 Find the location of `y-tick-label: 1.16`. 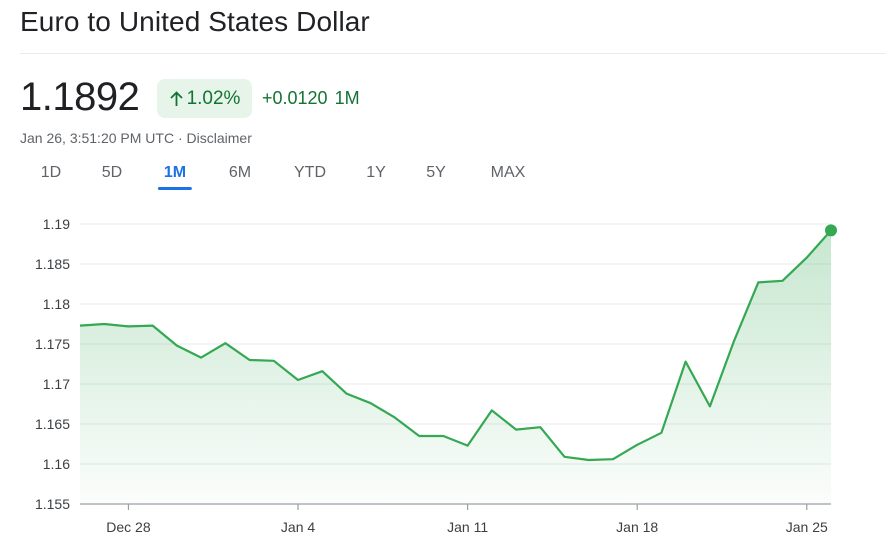

y-tick-label: 1.16 is located at coordinates (56, 464).